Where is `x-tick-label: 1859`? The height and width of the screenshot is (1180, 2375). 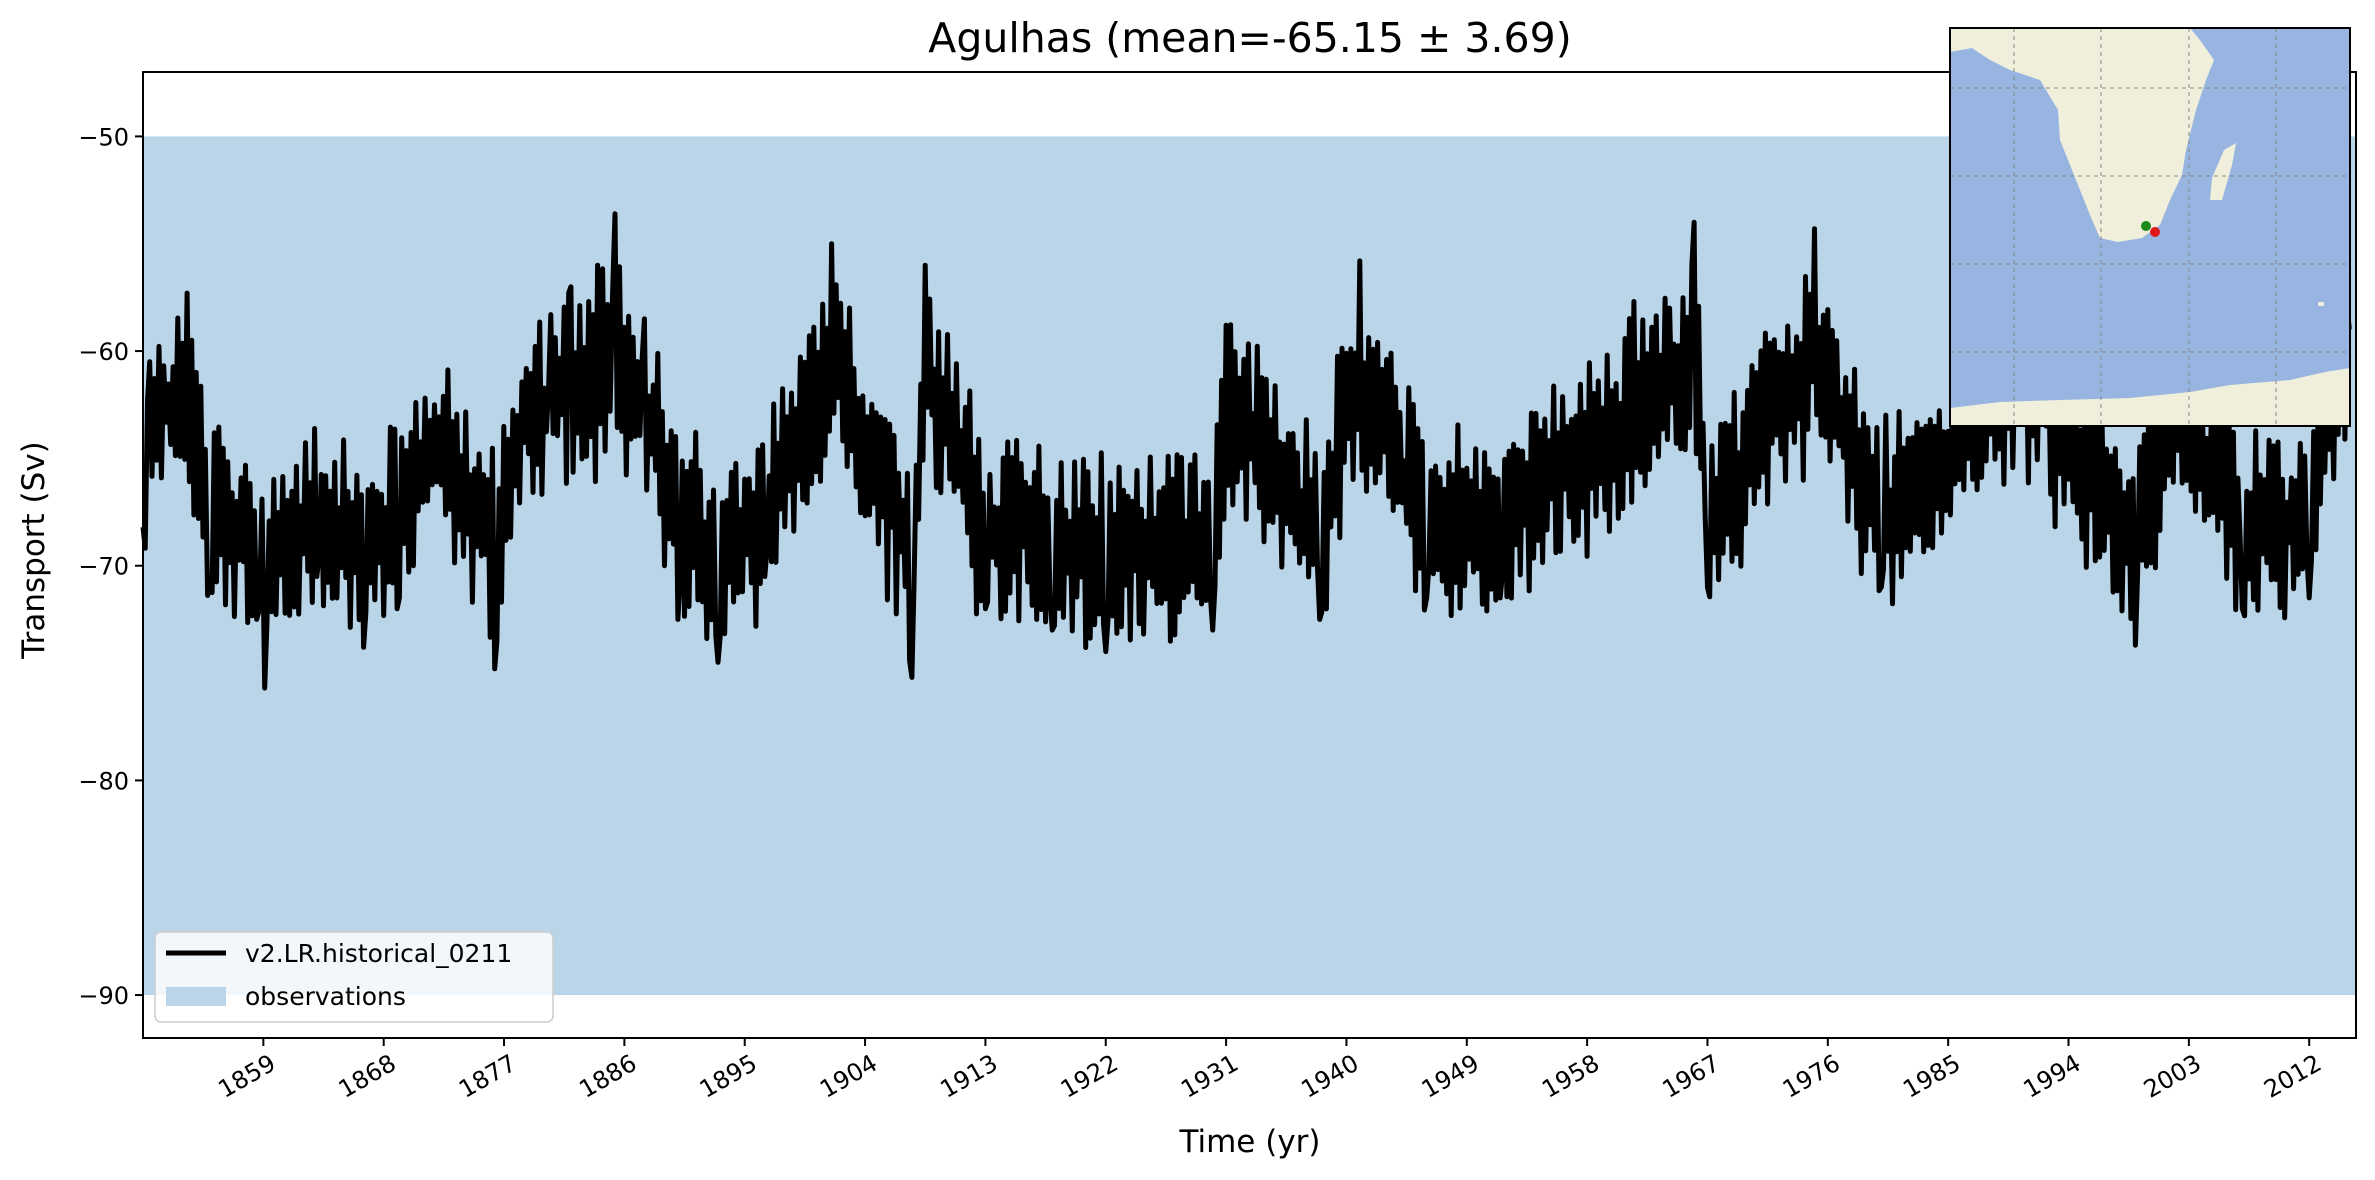 x-tick-label: 1859 is located at coordinates (246, 1076).